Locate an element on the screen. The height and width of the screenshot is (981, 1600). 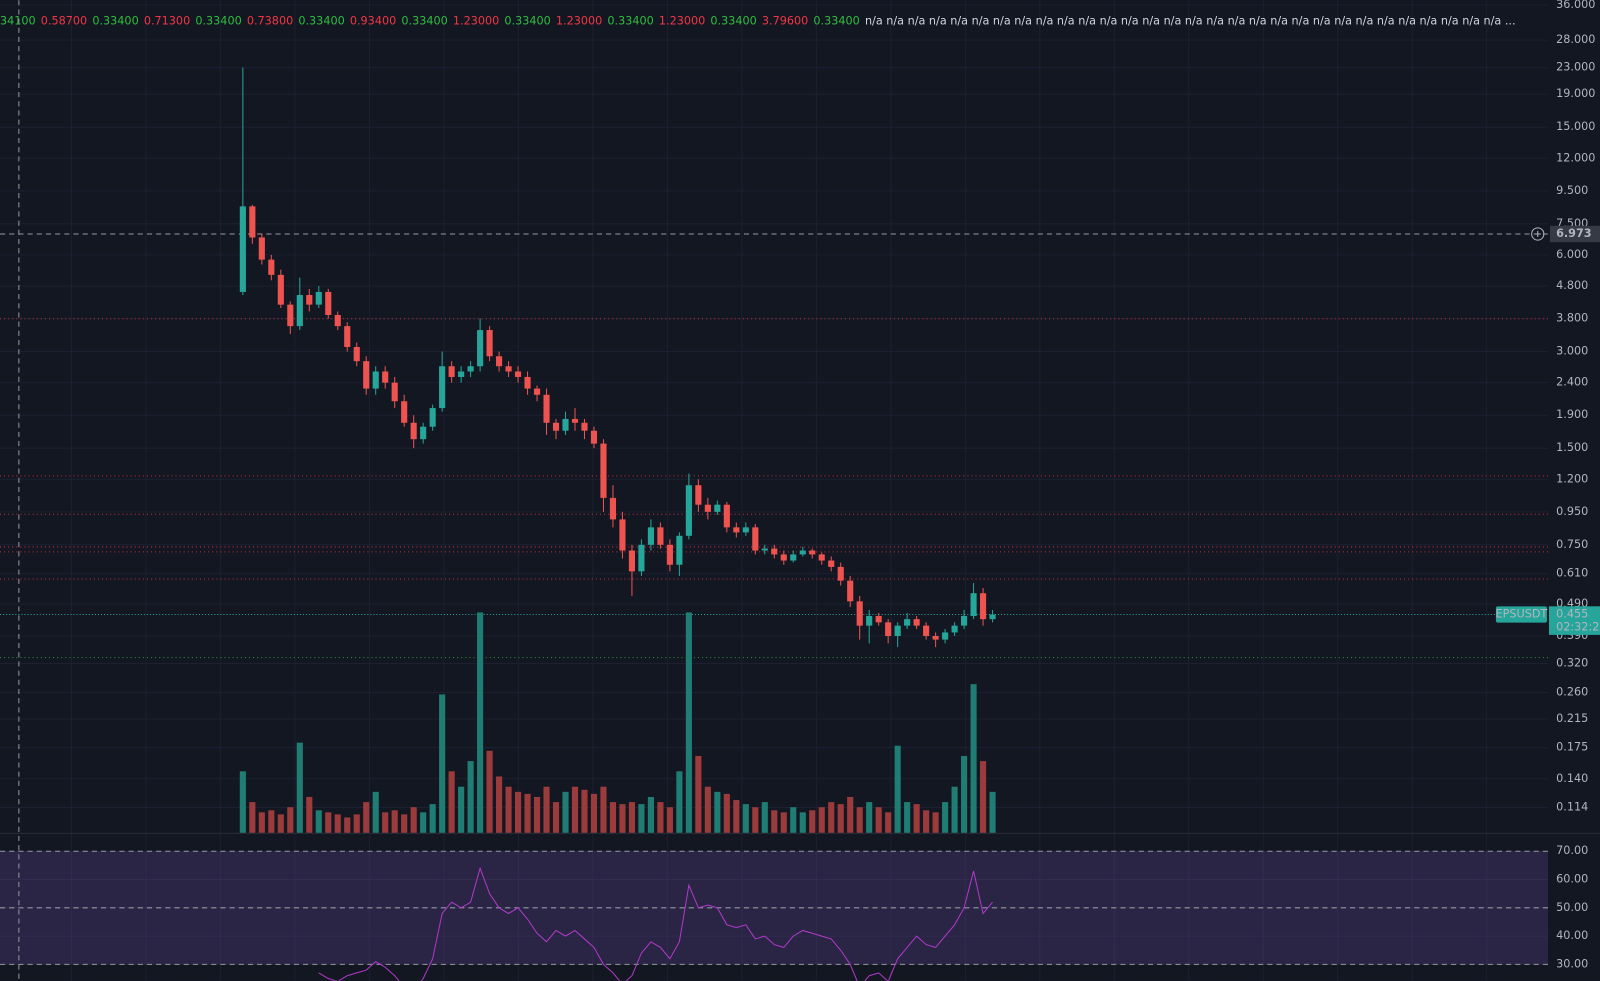
crosshair-add-icon is located at coordinates (1538, 234).